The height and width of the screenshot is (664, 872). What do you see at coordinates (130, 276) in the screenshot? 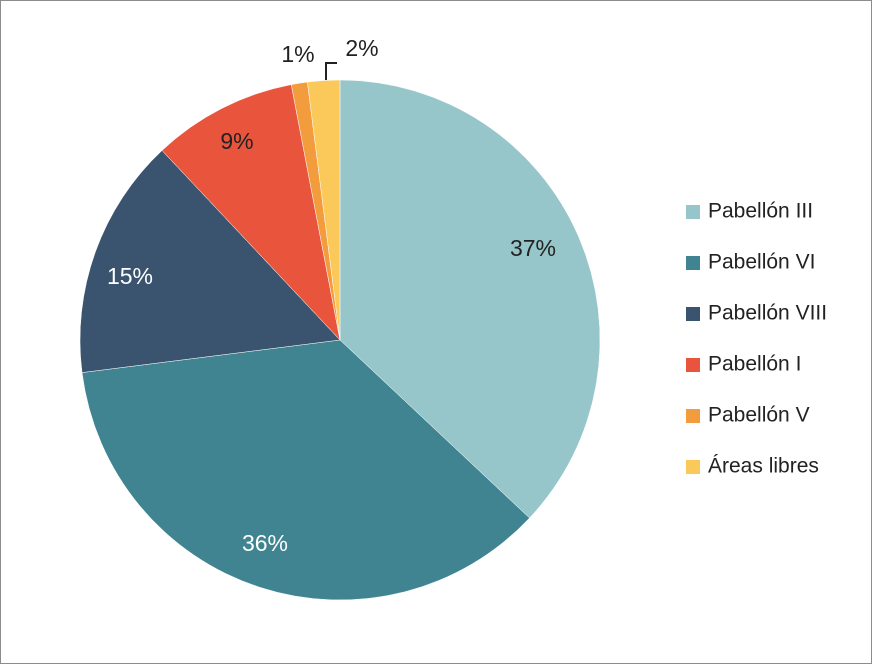
I see `data-label: 15%` at bounding box center [130, 276].